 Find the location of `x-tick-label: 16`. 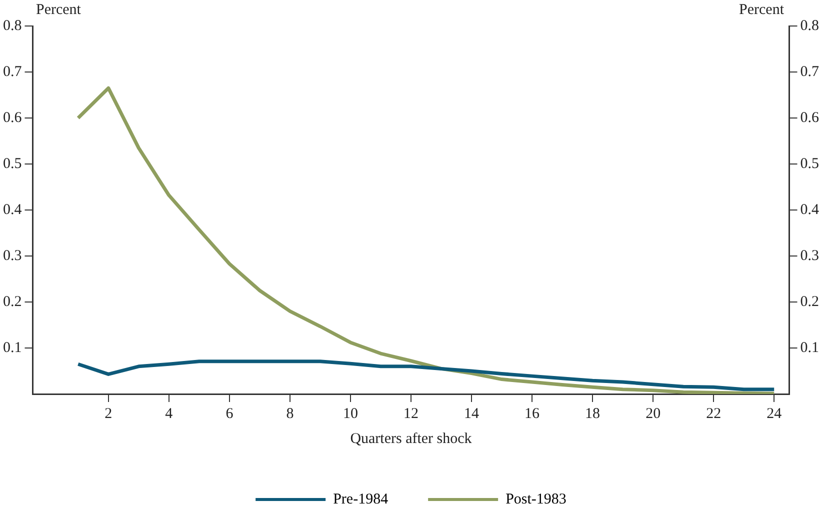

x-tick-label: 16 is located at coordinates (532, 414).